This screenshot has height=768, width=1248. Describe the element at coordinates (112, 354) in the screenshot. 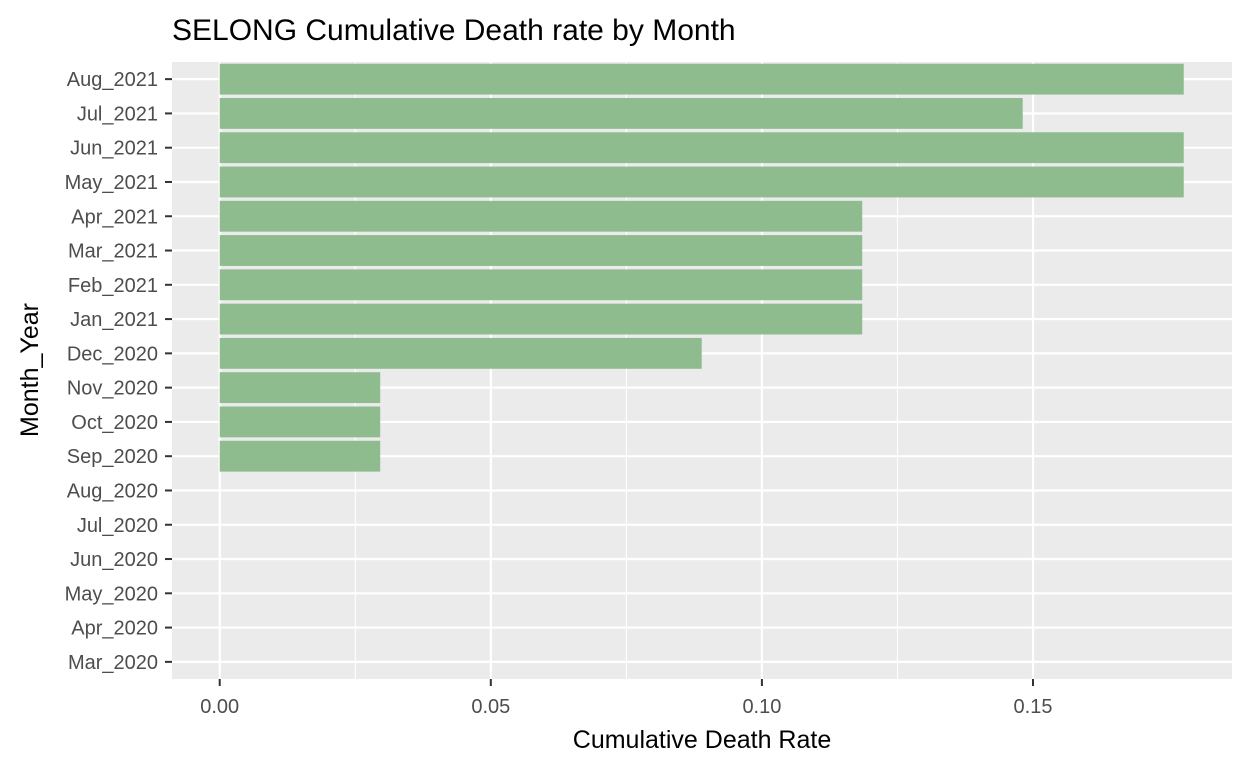

I see `y-tick-label: Dec_2020` at that location.